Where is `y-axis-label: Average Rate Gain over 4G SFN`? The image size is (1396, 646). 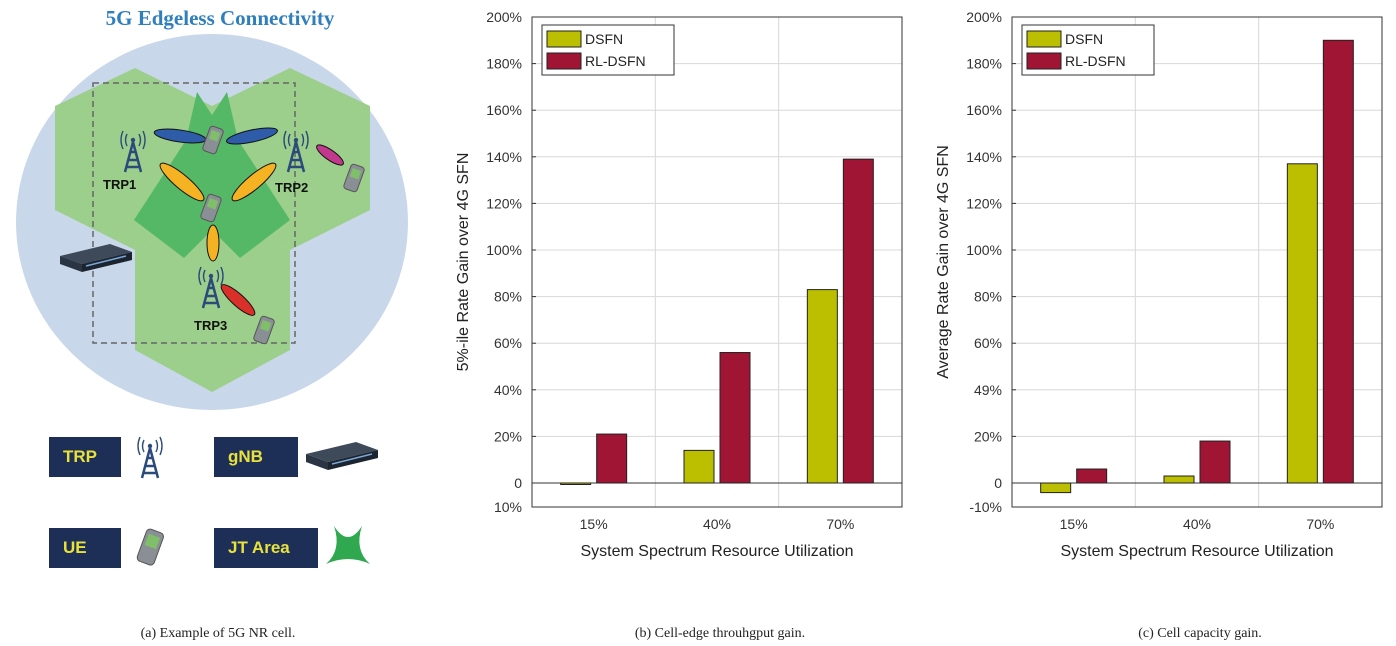 y-axis-label: Average Rate Gain over 4G SFN is located at coordinates (943, 262).